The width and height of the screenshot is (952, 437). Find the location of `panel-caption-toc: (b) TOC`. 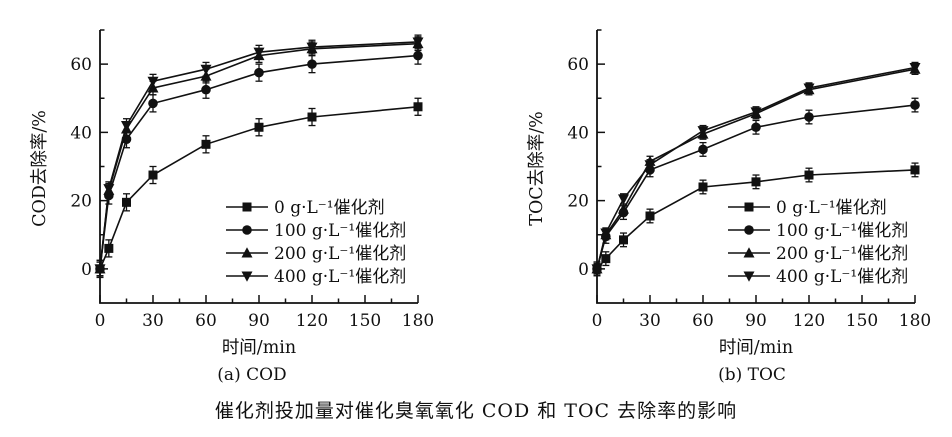

panel-caption-toc: (b) TOC is located at coordinates (752, 375).